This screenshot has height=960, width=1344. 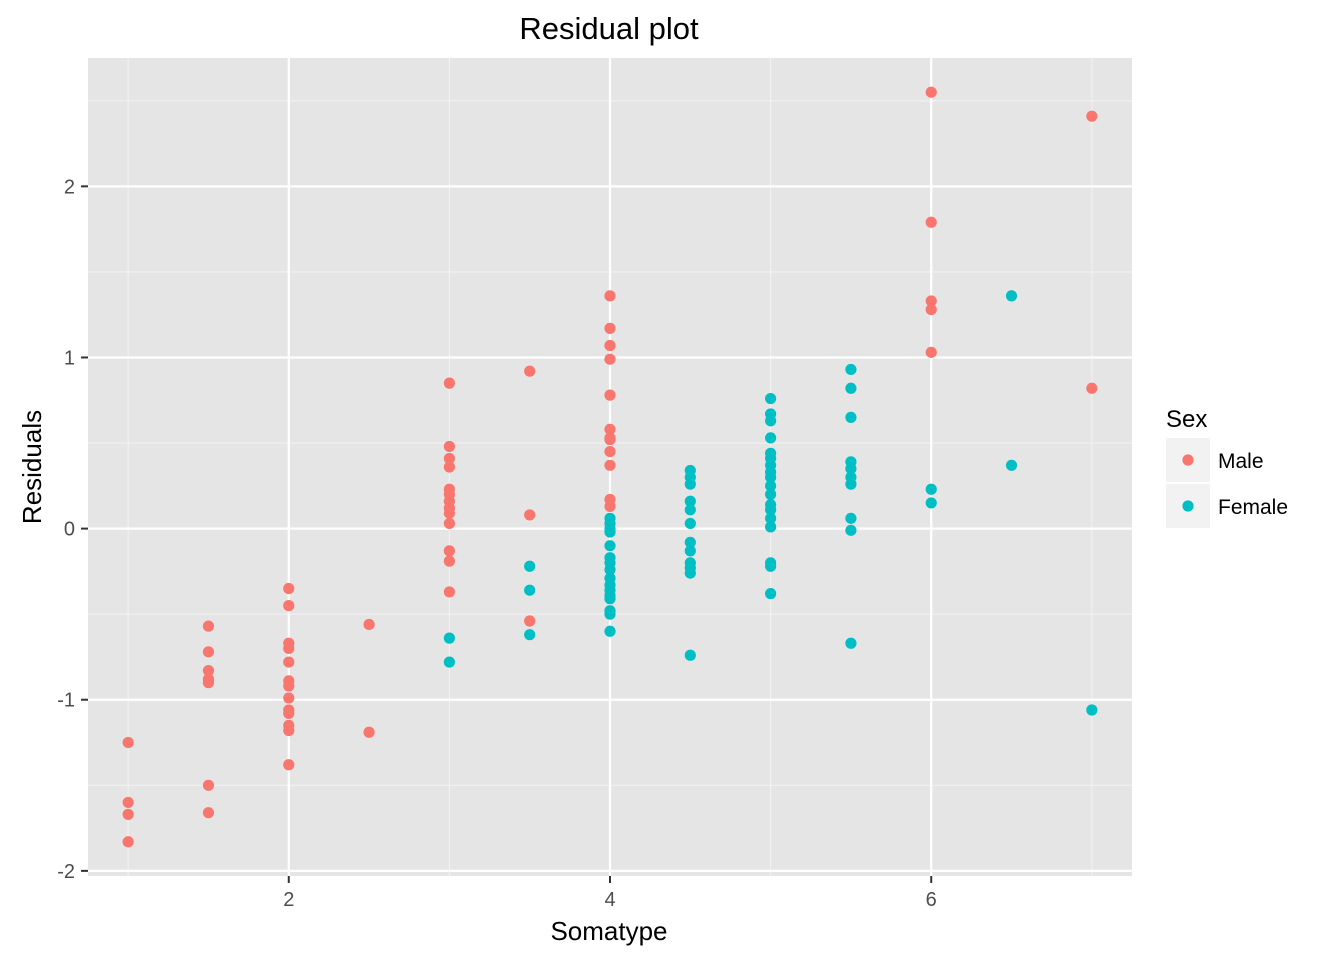 I want to click on legend-marker-male, so click(x=1188, y=460).